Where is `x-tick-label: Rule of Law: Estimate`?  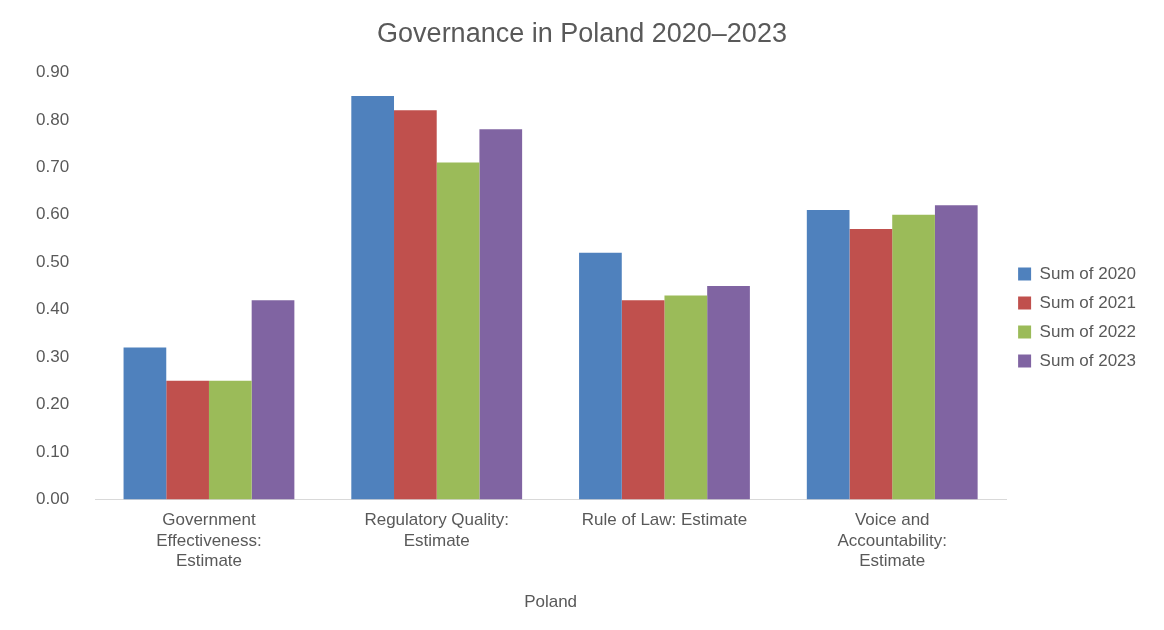
x-tick-label: Rule of Law: Estimate is located at coordinates (664, 520).